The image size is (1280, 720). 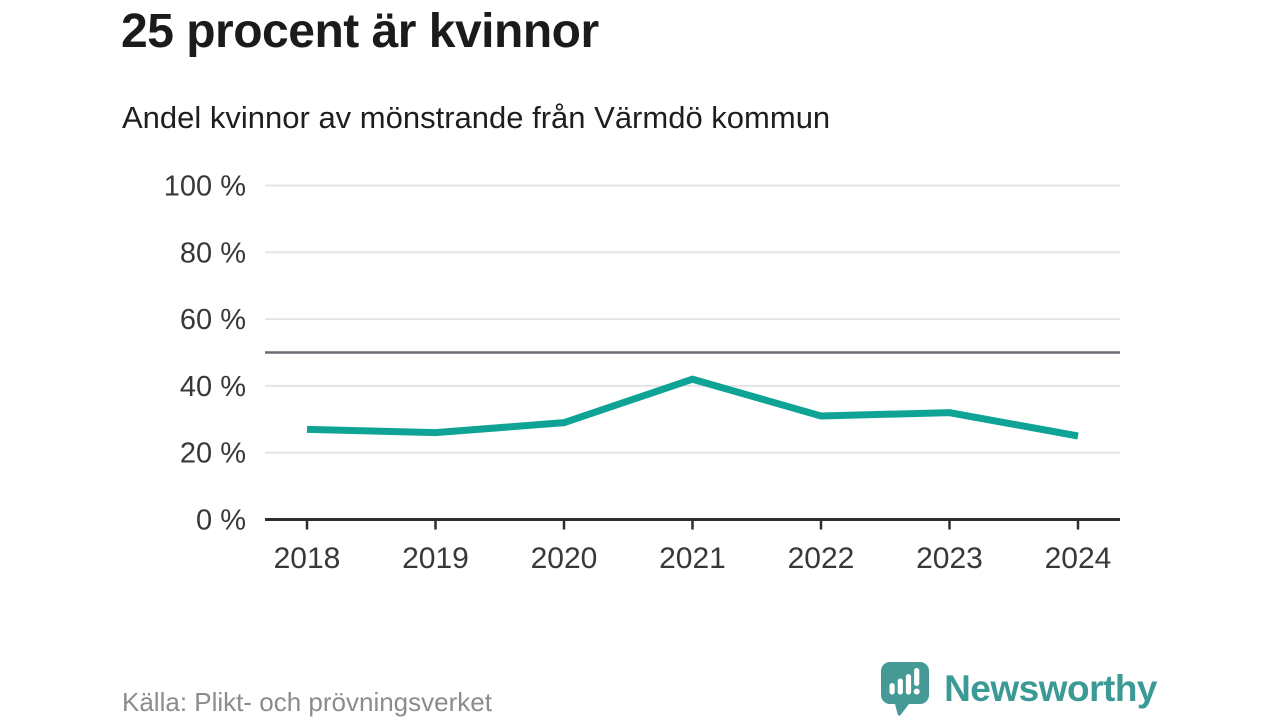 What do you see at coordinates (213, 454) in the screenshot?
I see `y-axis-label: 20 %` at bounding box center [213, 454].